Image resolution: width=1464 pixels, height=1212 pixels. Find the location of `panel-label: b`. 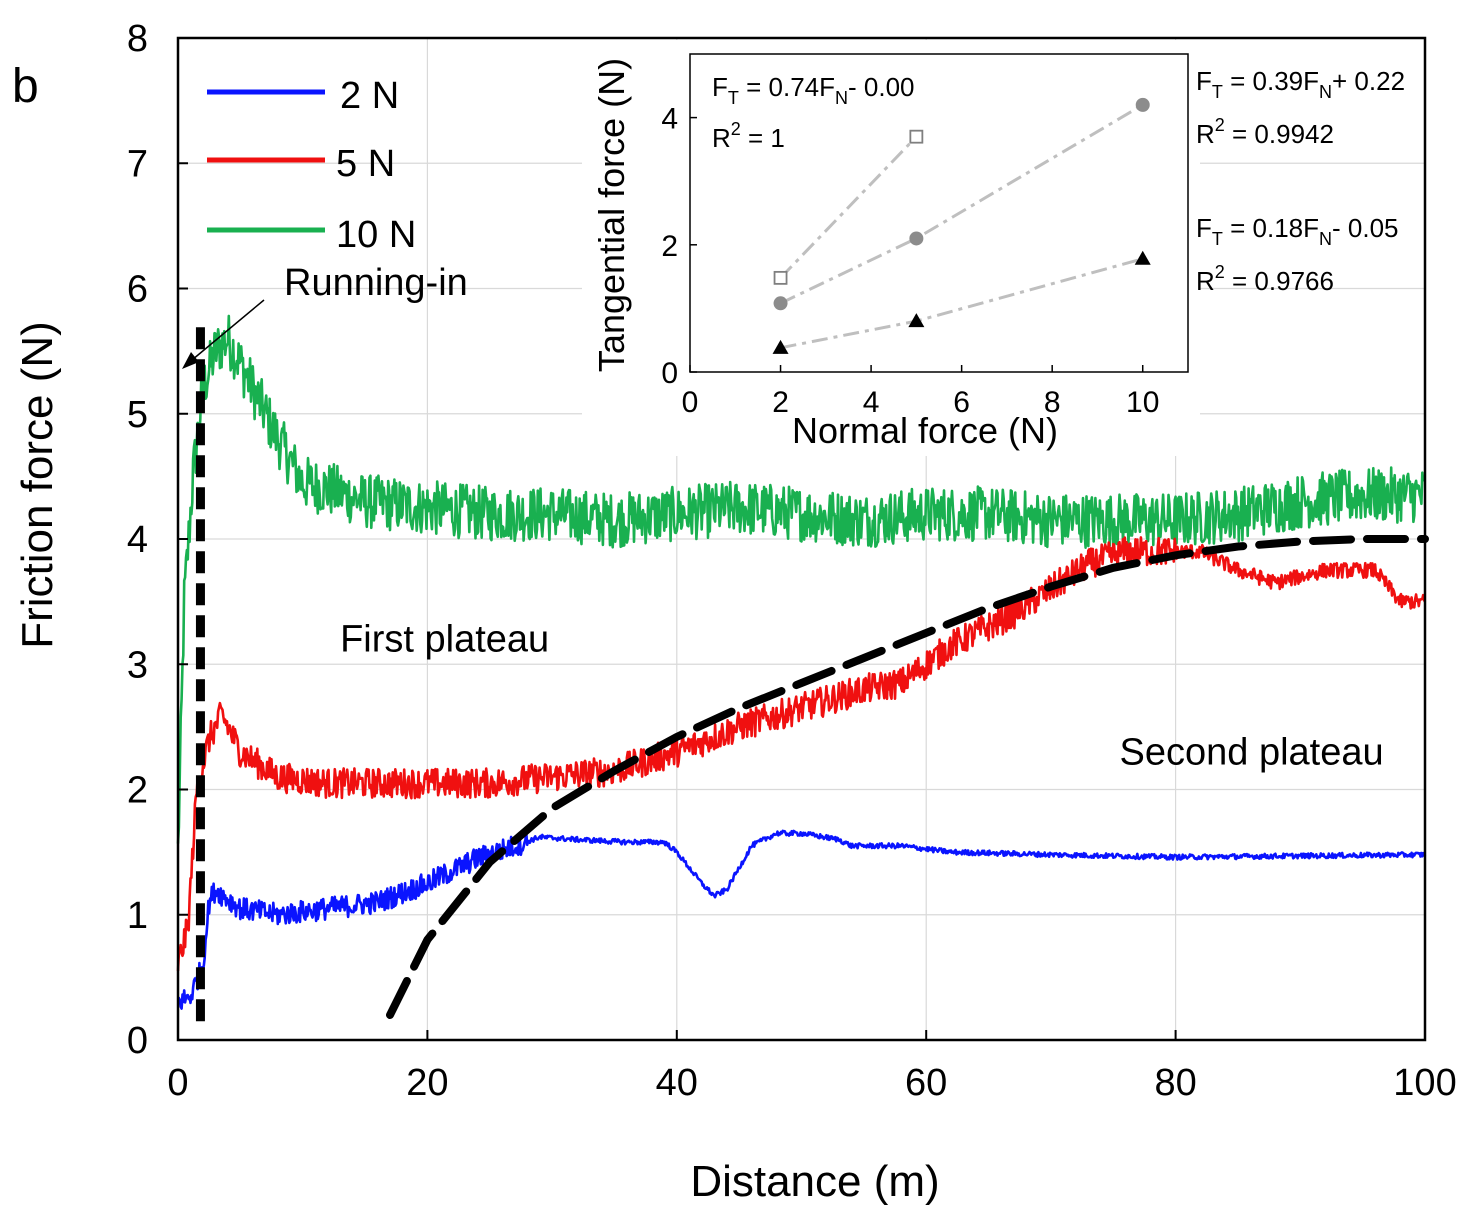

panel-label: b is located at coordinates (25, 86).